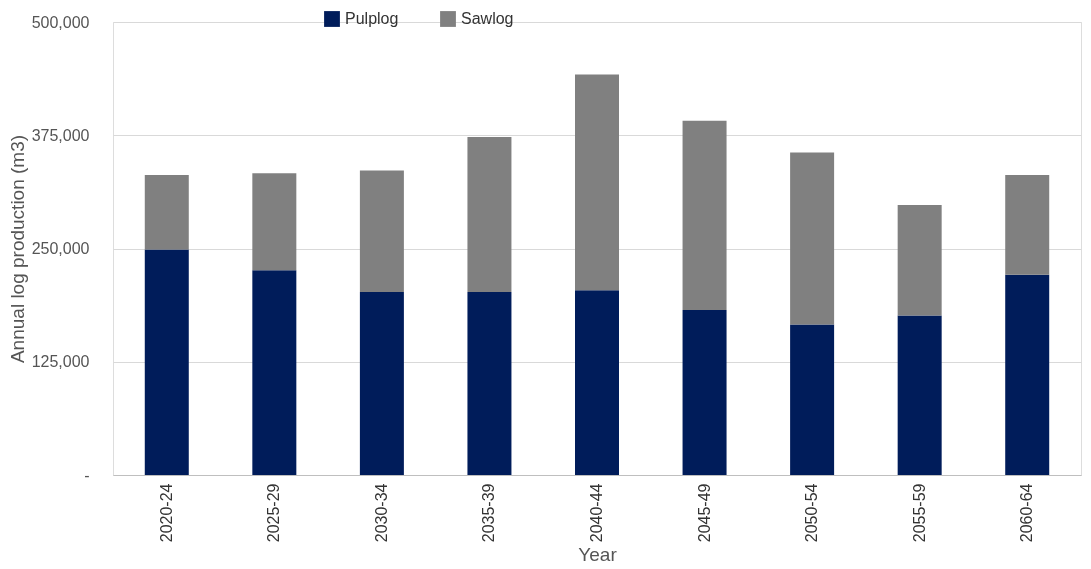 This screenshot has width=1091, height=569. Describe the element at coordinates (60, 135) in the screenshot. I see `y-tick-label: 375,000` at that location.